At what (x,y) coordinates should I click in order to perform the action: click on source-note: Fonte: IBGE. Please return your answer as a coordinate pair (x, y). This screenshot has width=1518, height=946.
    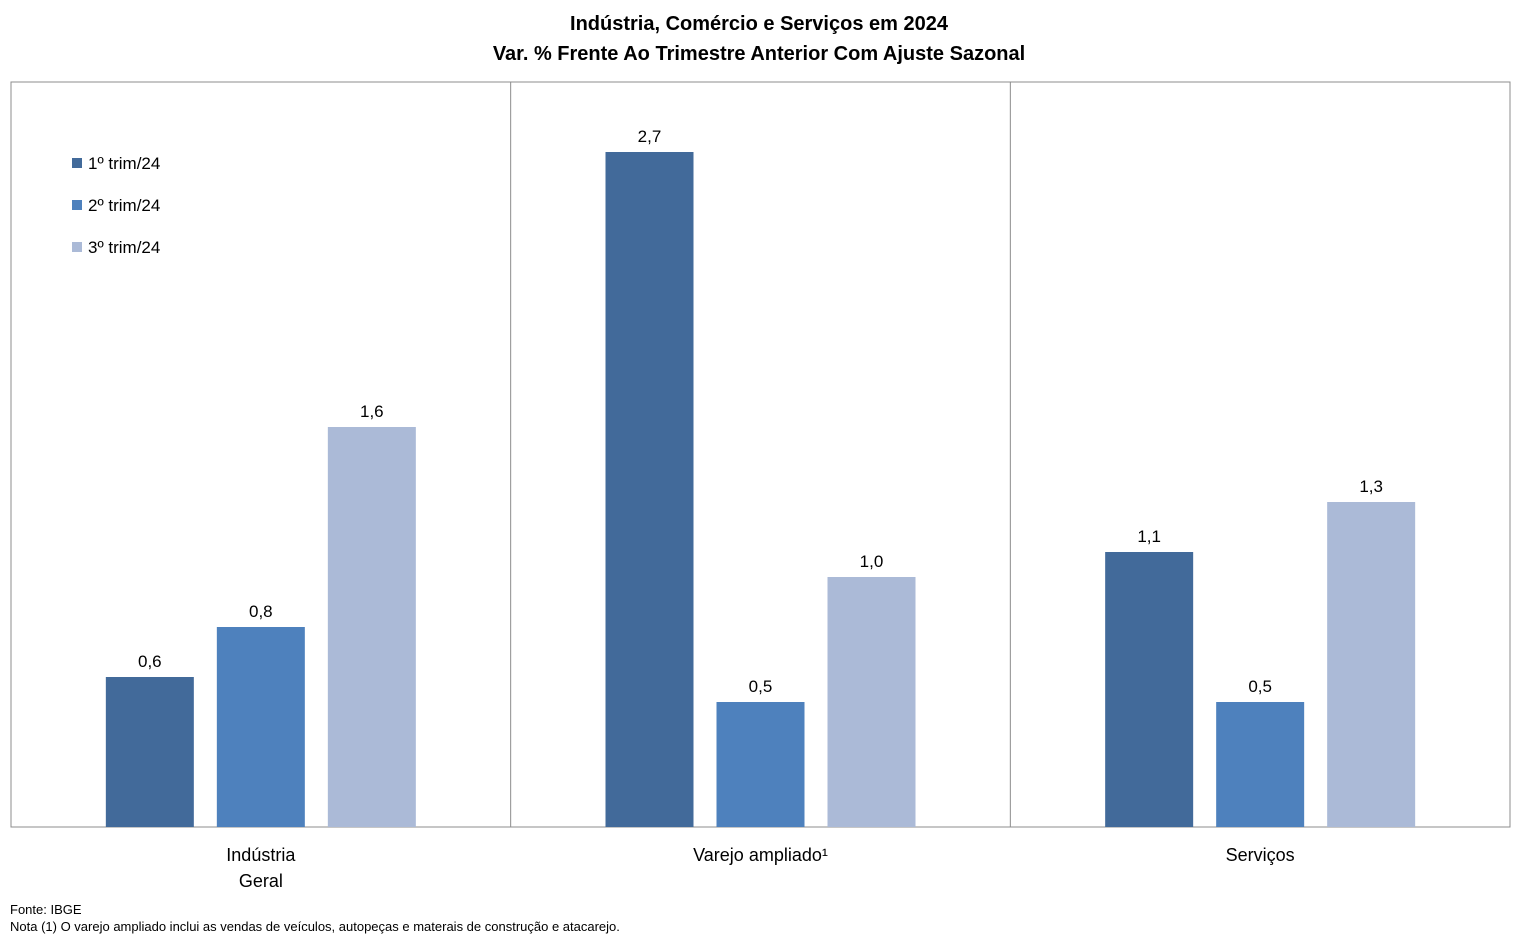
    Looking at the image, I should click on (46, 909).